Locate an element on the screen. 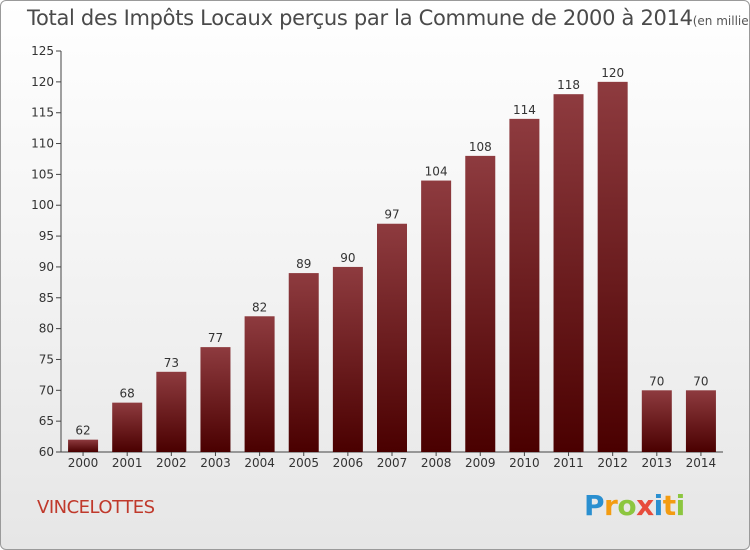 This screenshot has height=550, width=750. x-tick-label: 2013 is located at coordinates (657, 463).